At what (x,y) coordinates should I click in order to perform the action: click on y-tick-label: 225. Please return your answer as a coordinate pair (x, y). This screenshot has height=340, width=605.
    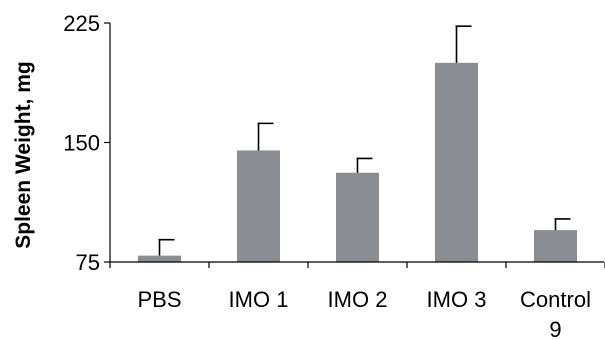
    Looking at the image, I should click on (81, 23).